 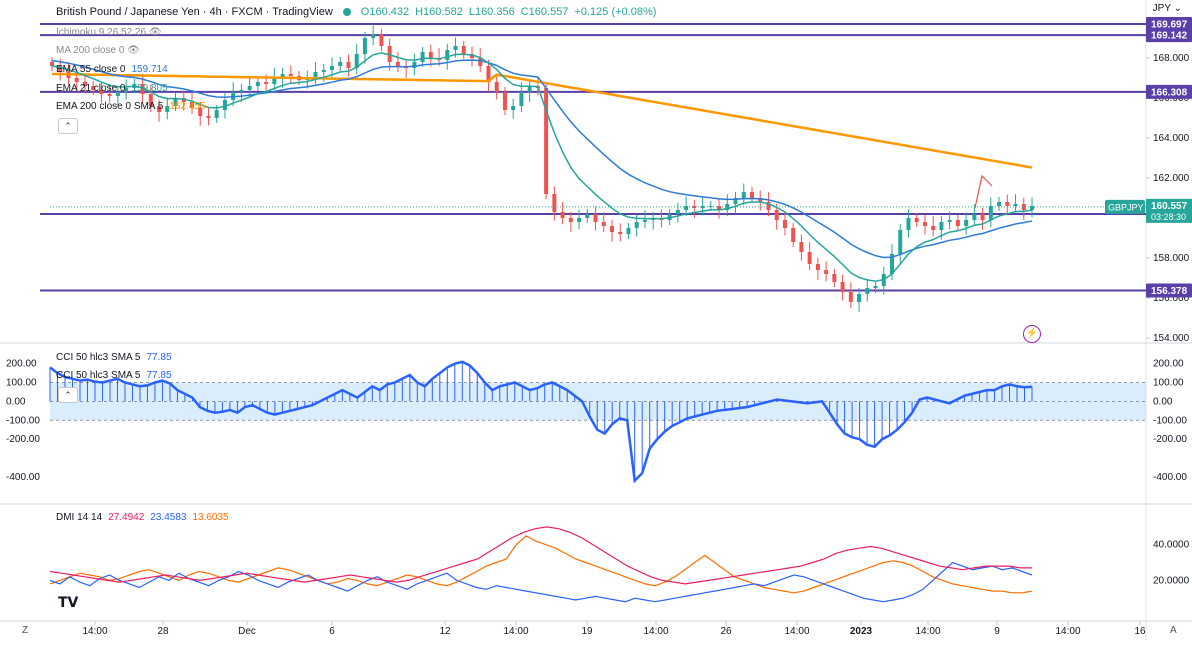 I want to click on level-price-label: 166.308, so click(x=1169, y=92).